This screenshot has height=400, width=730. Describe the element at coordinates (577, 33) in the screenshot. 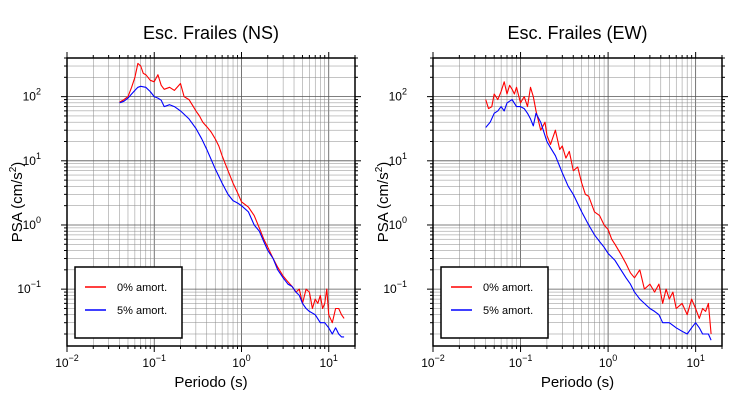

I see `chart-title: Esc. Frailes (EW)` at that location.